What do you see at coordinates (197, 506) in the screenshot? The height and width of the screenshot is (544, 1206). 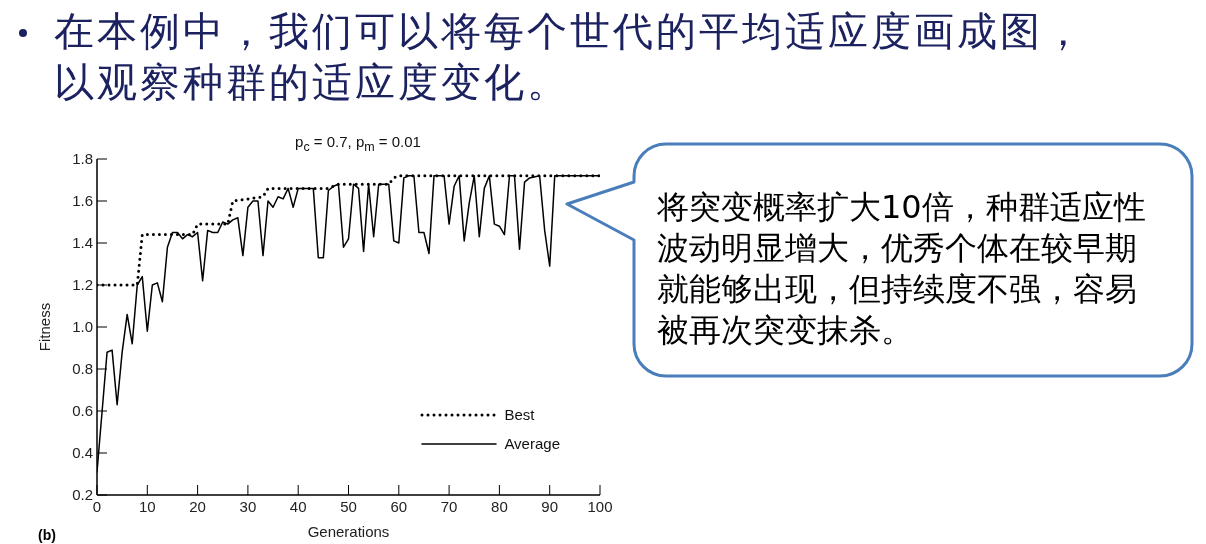 I see `x-tick-label: 20` at bounding box center [197, 506].